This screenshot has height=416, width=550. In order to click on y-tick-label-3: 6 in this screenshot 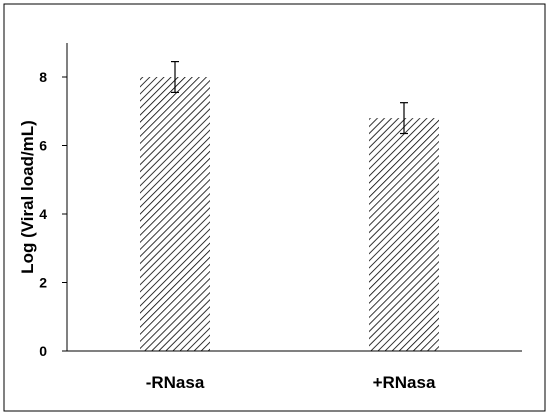, I will do `click(43, 146)`.